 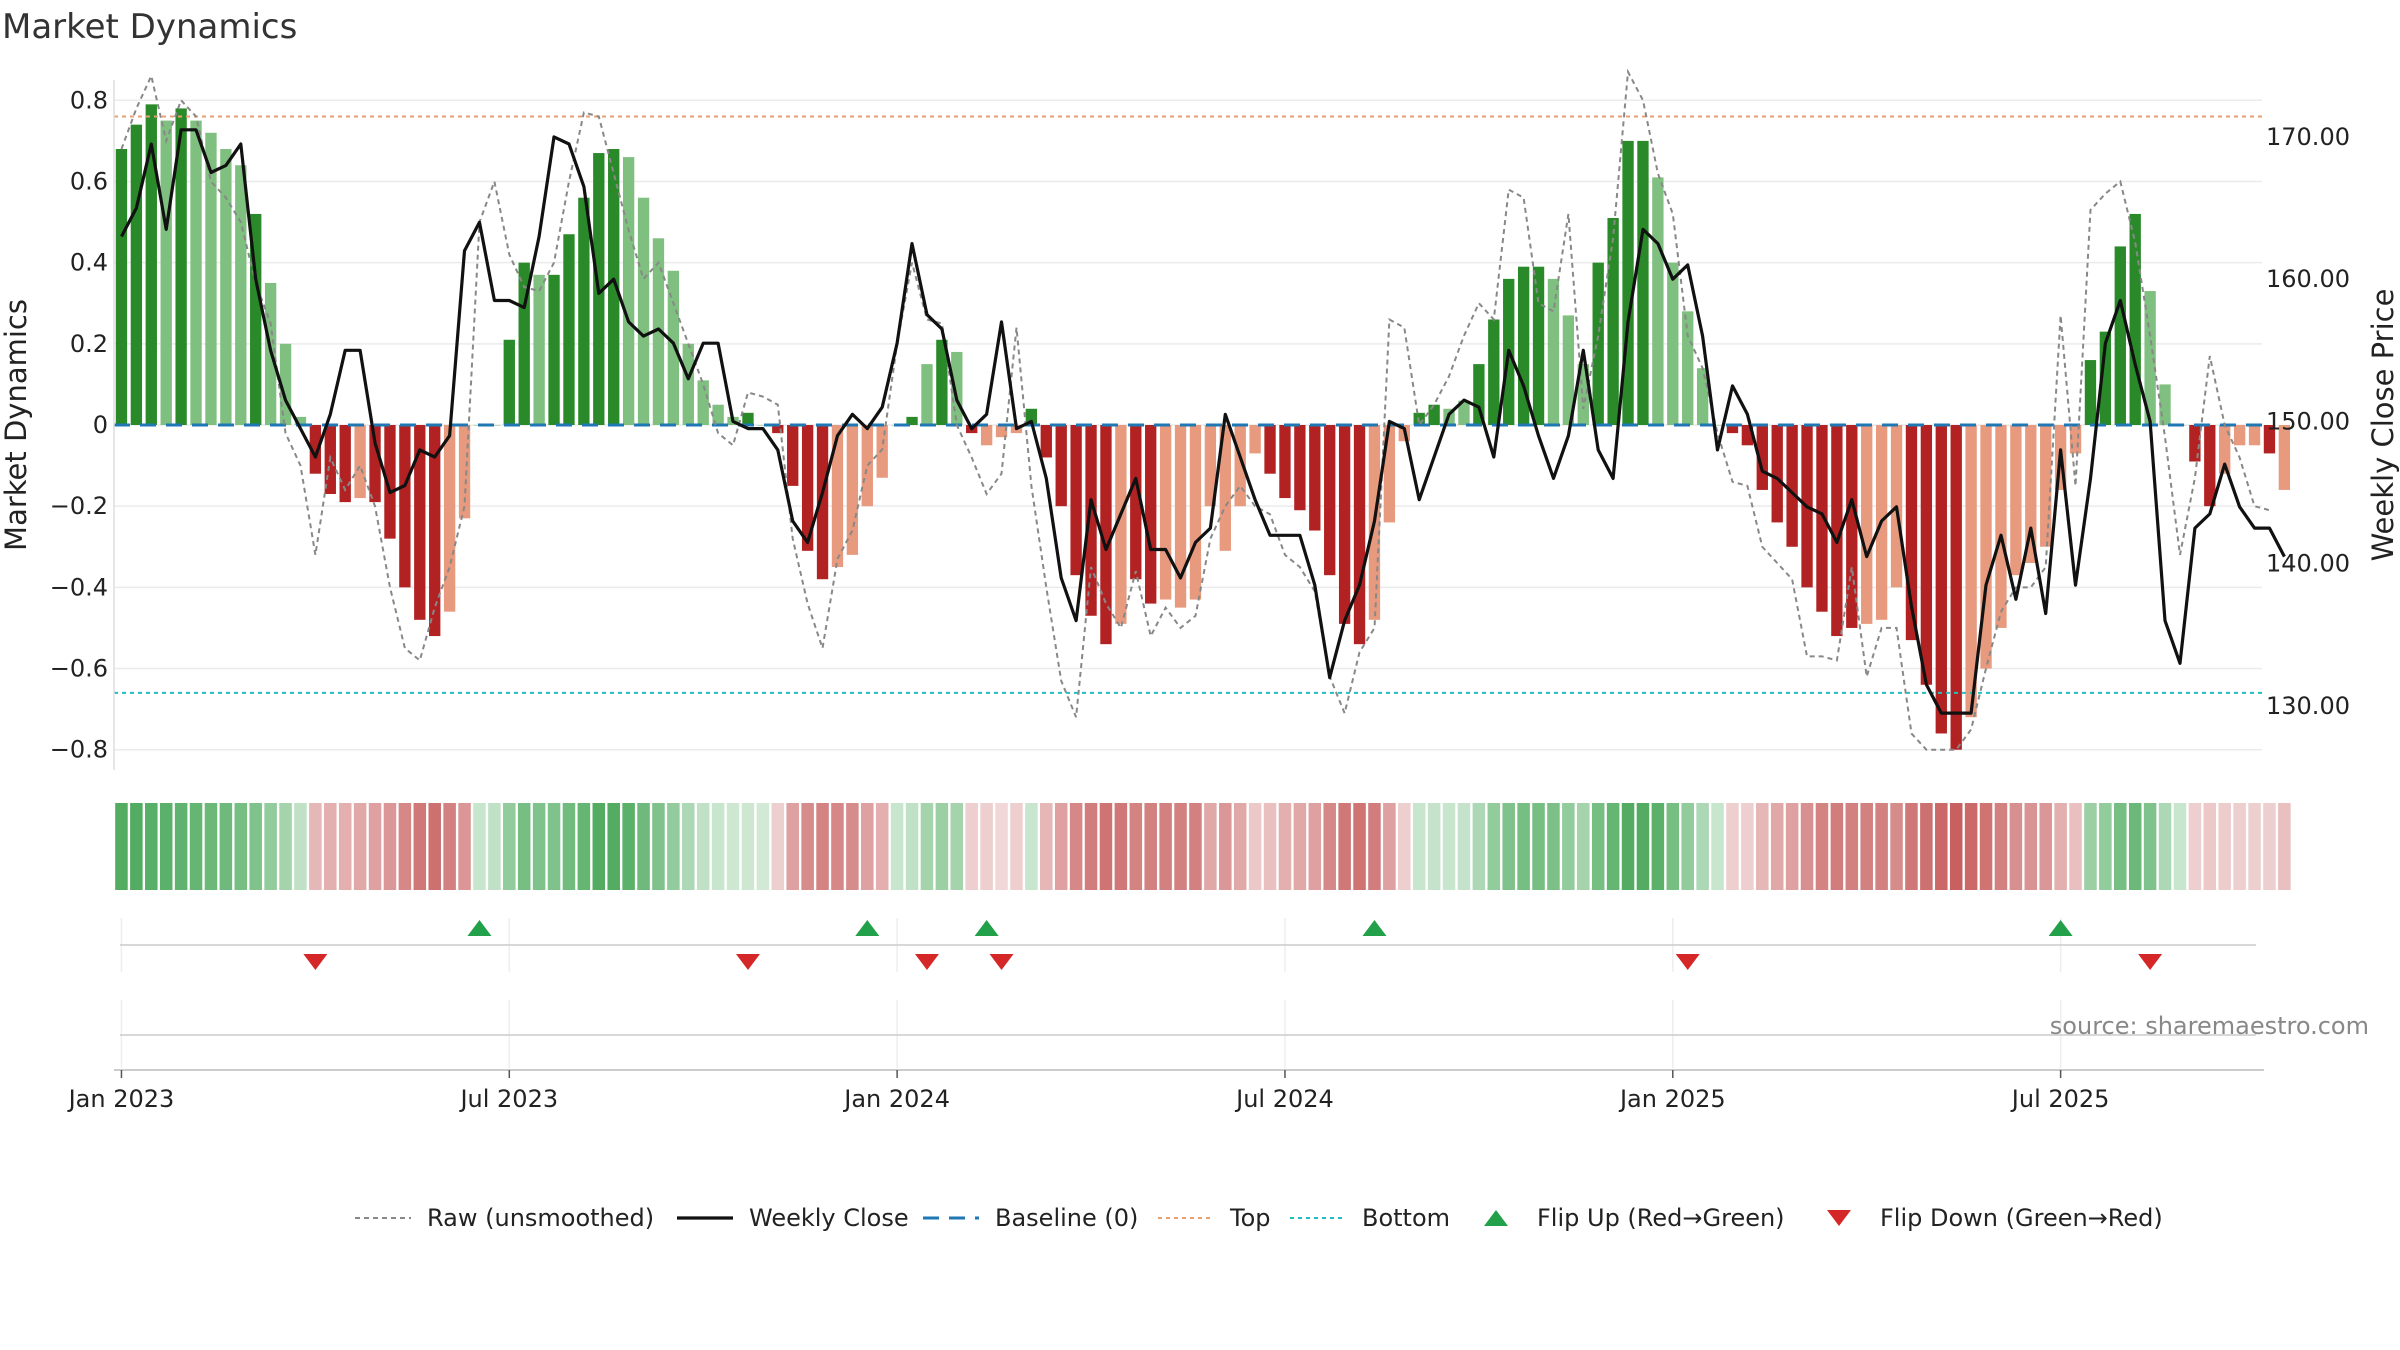 I want to click on y-tick-label-left: 0.2, so click(x=89, y=344).